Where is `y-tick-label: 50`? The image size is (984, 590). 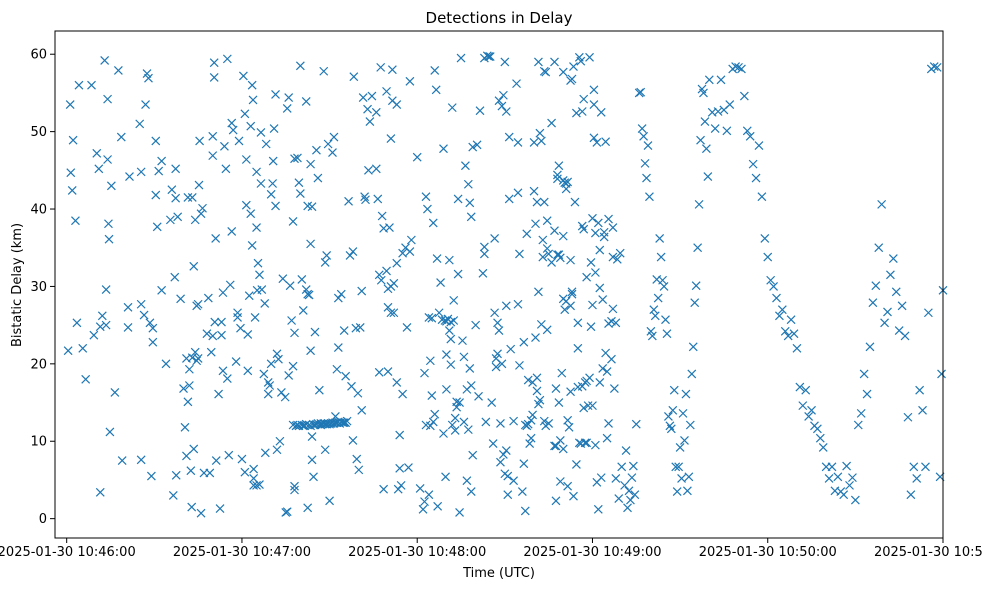 y-tick-label: 50 is located at coordinates (38, 132).